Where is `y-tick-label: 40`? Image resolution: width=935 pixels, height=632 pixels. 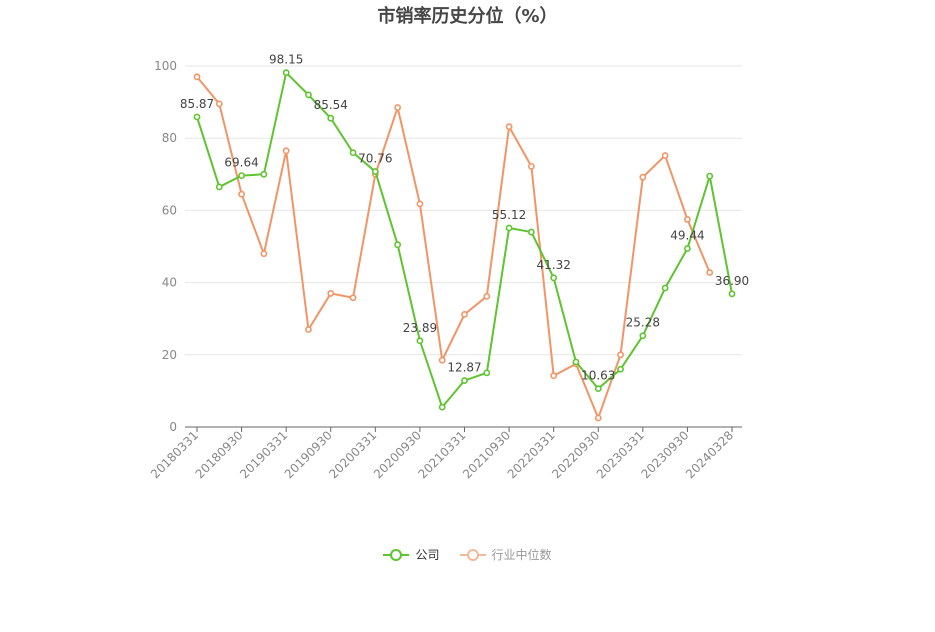
y-tick-label: 40 is located at coordinates (169, 283).